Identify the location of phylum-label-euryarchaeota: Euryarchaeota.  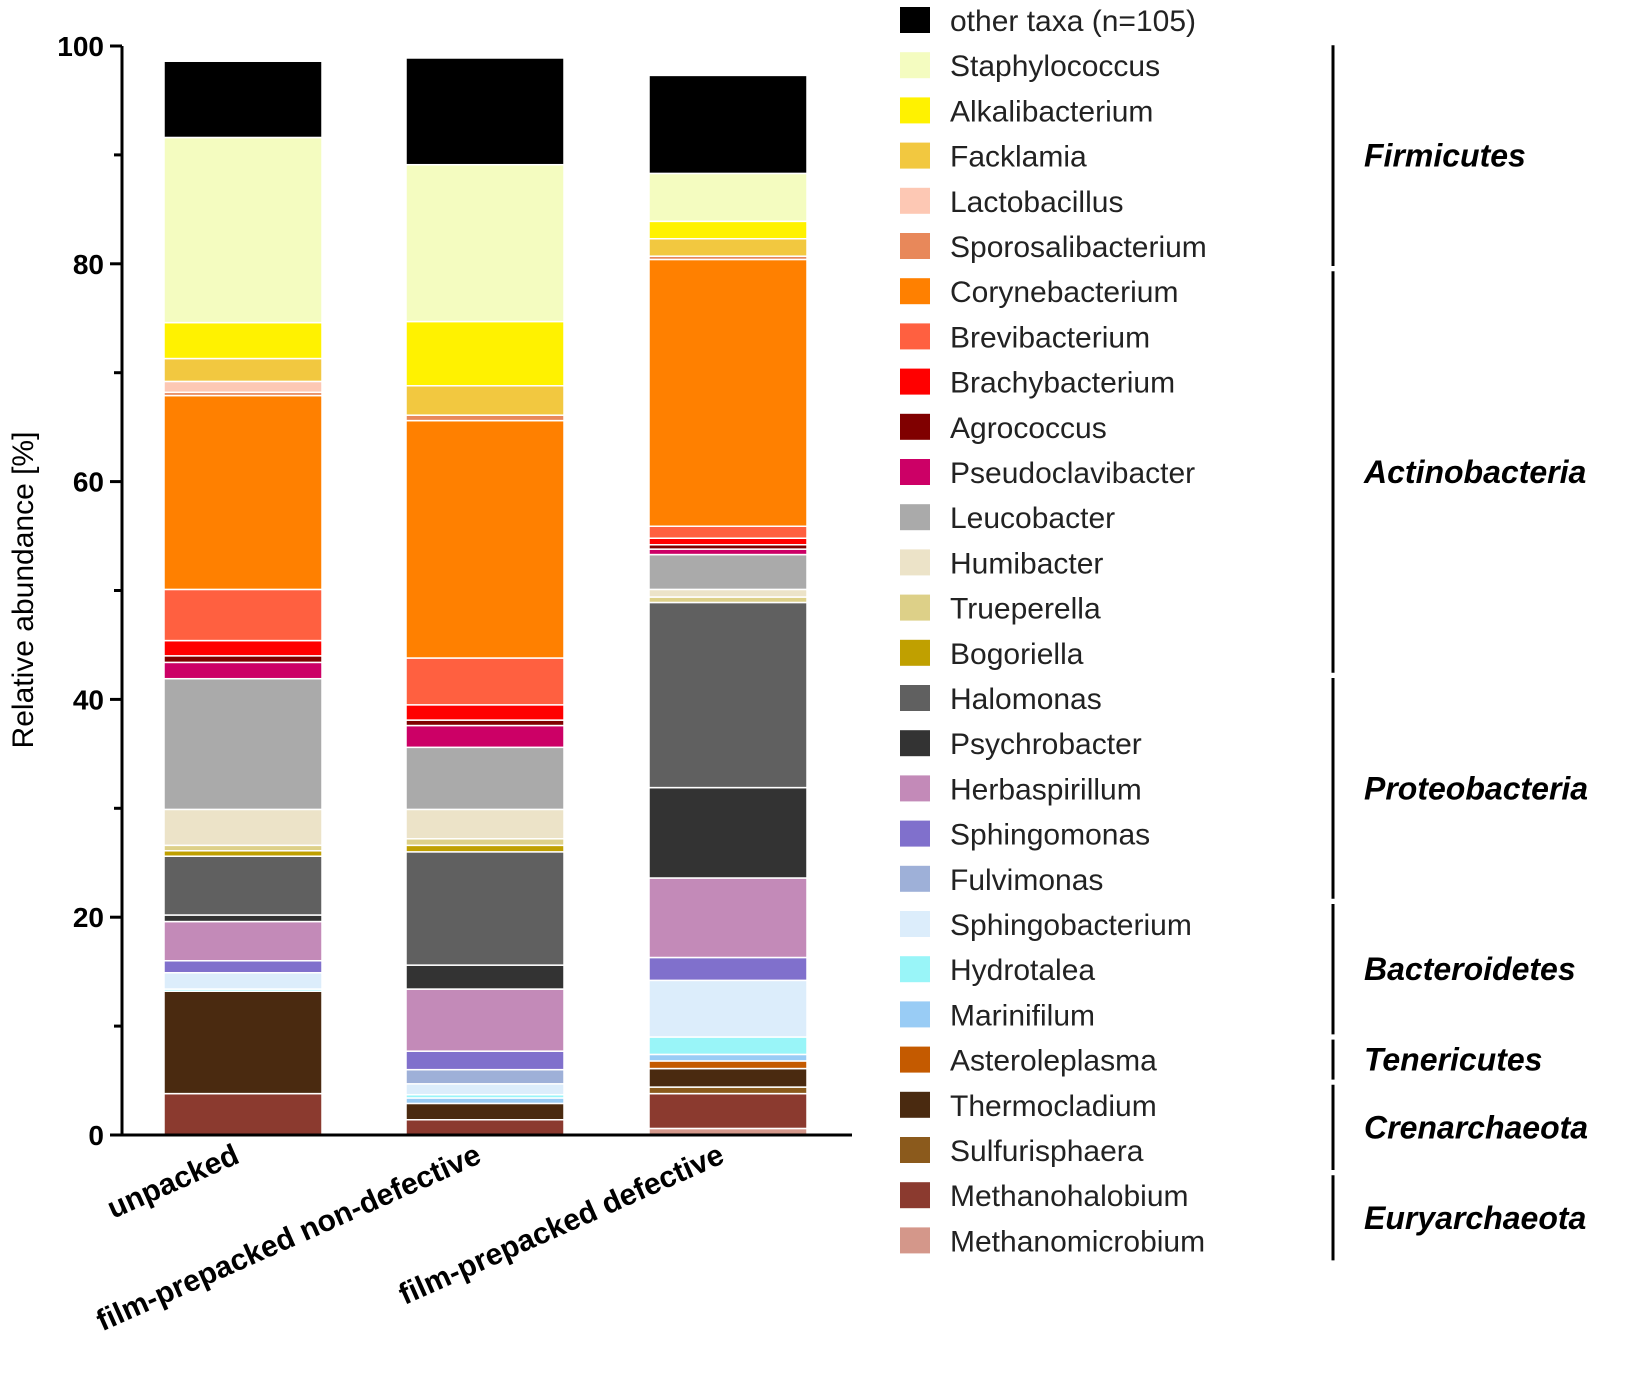
(1475, 1218).